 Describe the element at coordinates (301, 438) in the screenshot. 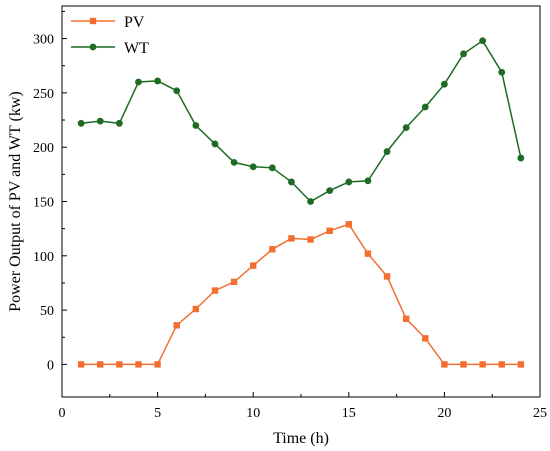

I see `x-axis-title: Time (h)` at that location.